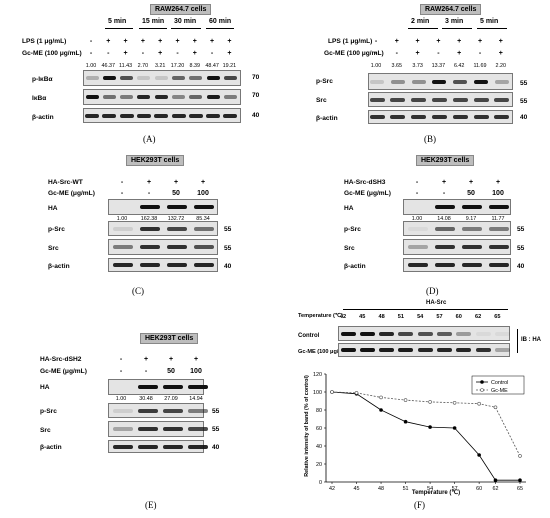 This screenshot has height=518, width=550. Describe the element at coordinates (158, 446) in the screenshot. I see `blot-e-actin` at that location.